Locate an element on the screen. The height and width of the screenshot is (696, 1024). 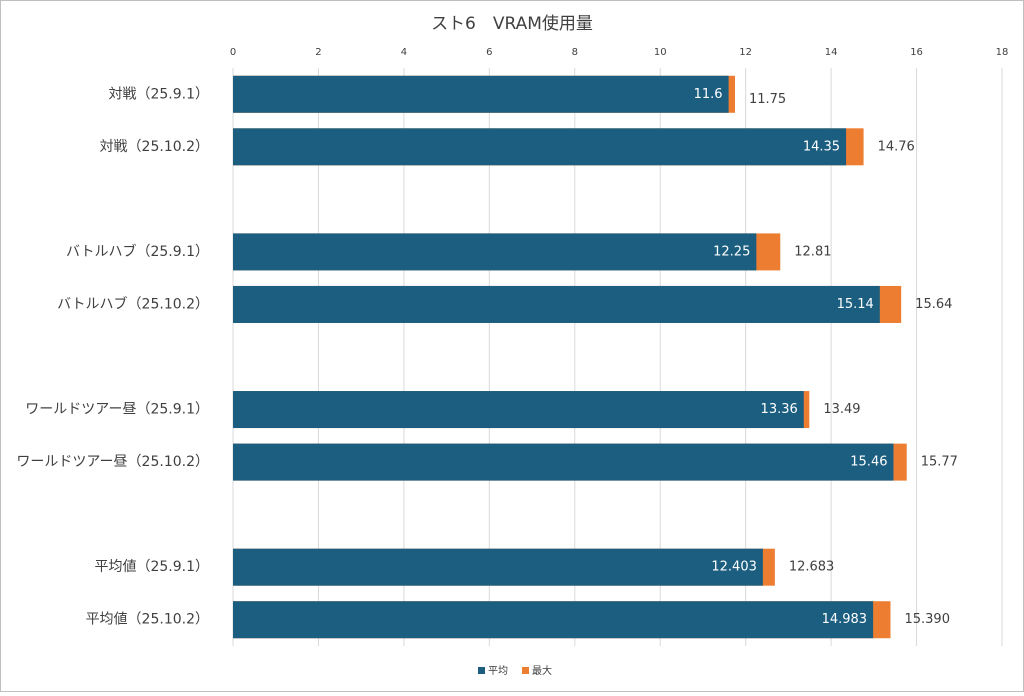
x-tick-label: 4 is located at coordinates (404, 52).